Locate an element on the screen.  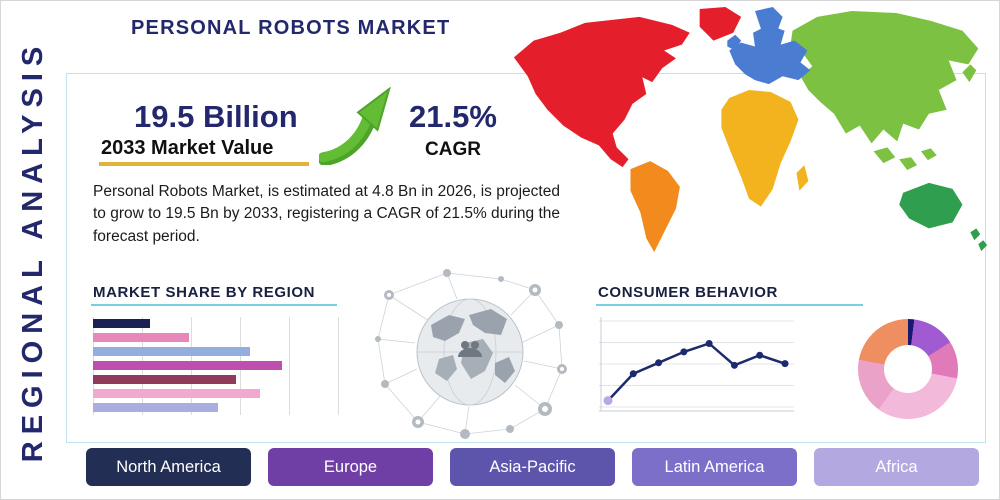
market-value-label: 2033 Market Value is located at coordinates (187, 148).